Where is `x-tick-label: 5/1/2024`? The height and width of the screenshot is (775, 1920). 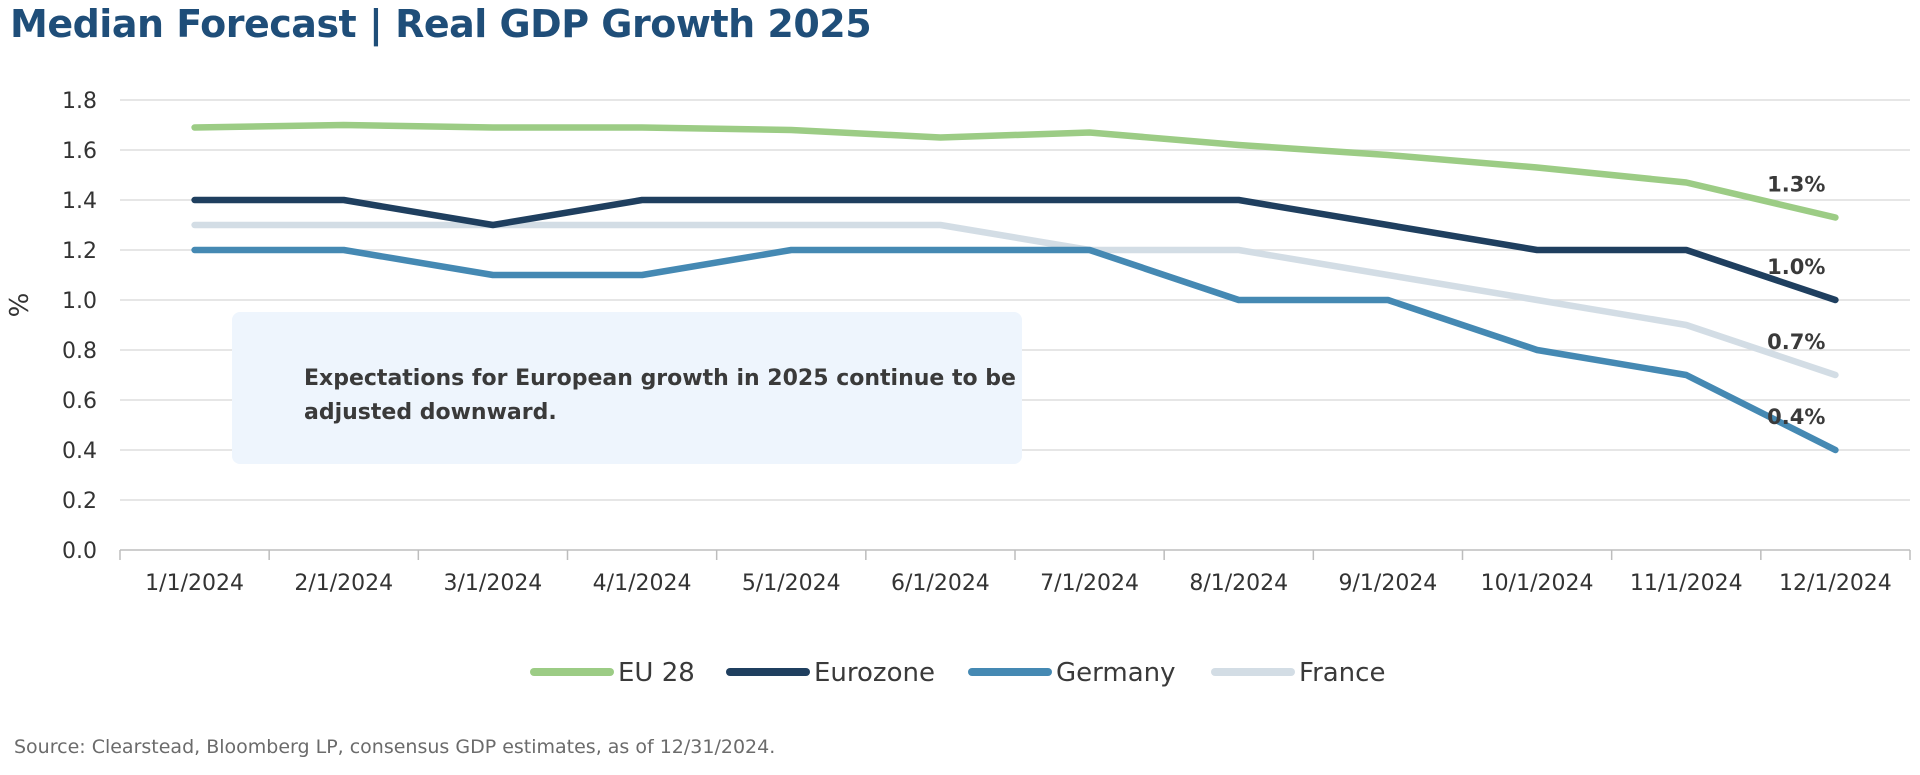 x-tick-label: 5/1/2024 is located at coordinates (791, 583).